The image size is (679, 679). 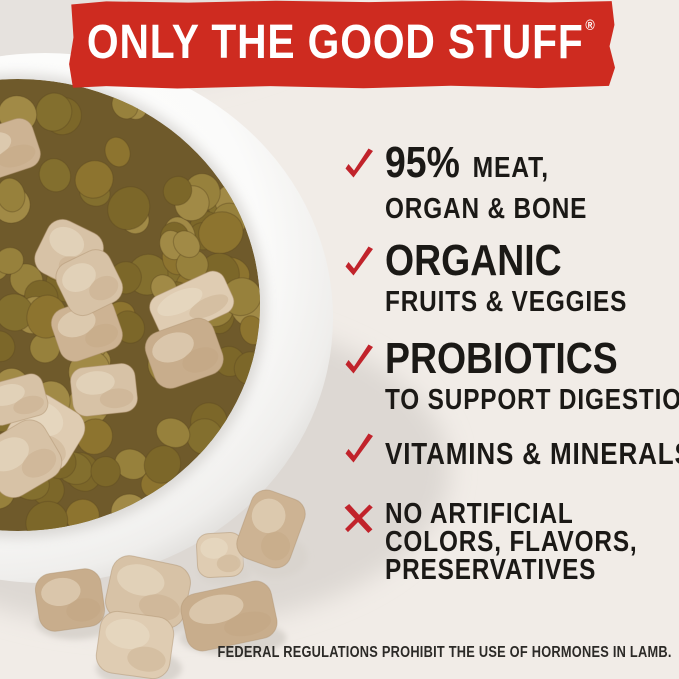 I want to click on benefit-headline: VITAMINS & MINERALS, so click(x=532, y=453).